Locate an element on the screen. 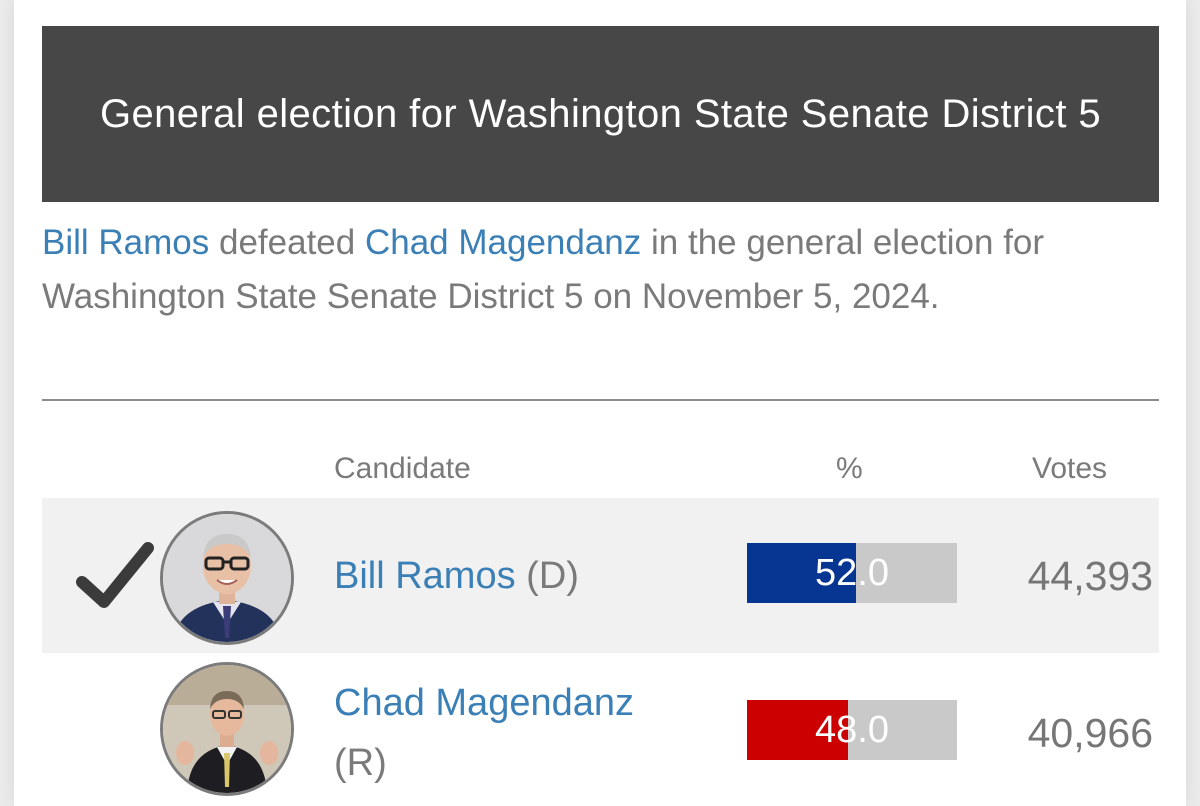 The image size is (1200, 806). vote-count: 44,393 is located at coordinates (1090, 576).